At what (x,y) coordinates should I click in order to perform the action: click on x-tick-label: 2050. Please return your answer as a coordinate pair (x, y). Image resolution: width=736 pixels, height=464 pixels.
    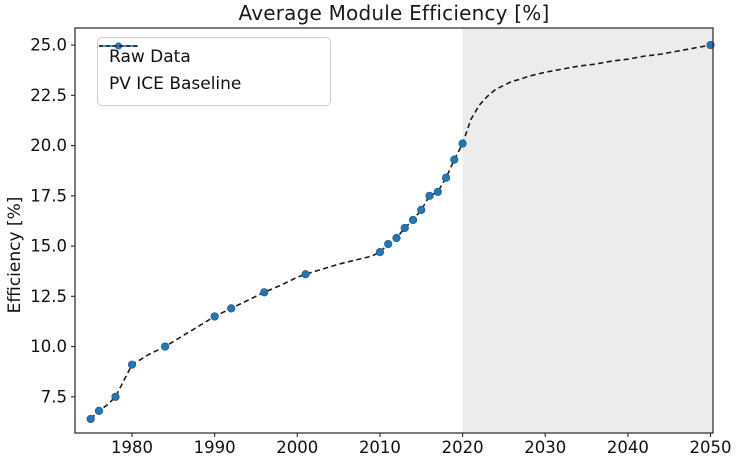
    Looking at the image, I should click on (711, 447).